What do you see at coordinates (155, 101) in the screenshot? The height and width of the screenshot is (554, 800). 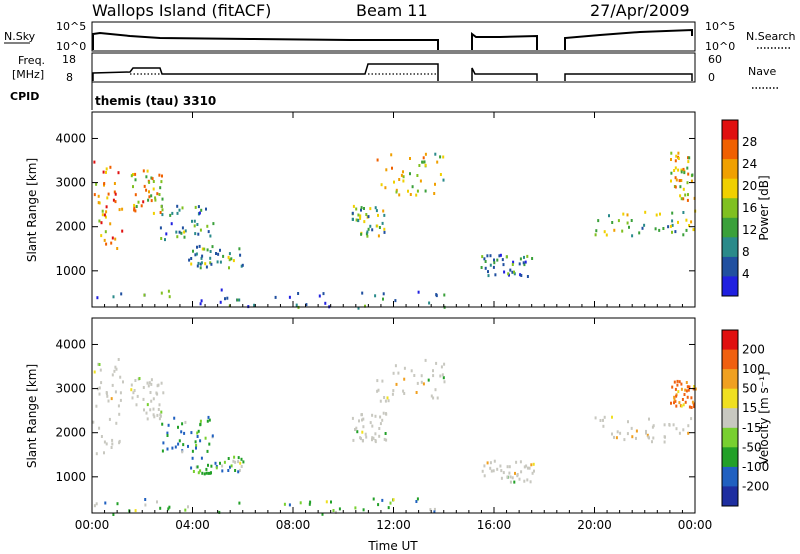 I see `cpid-value: themis (tau) 3310` at bounding box center [155, 101].